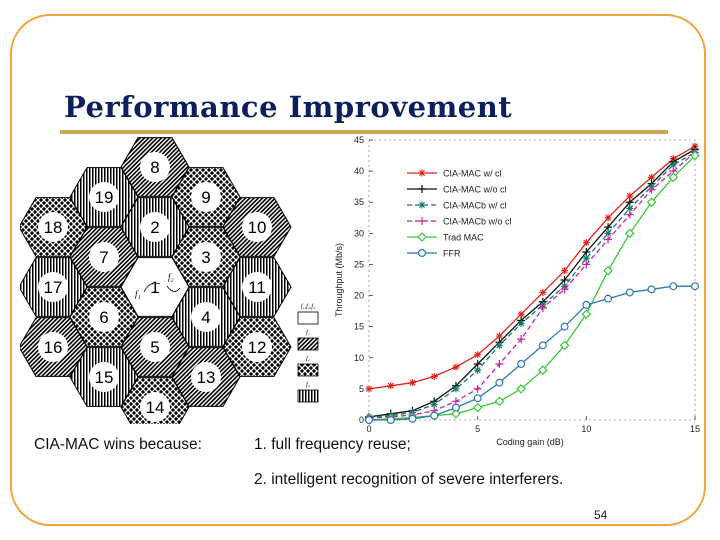 The width and height of the screenshot is (720, 540). I want to click on x-tick-label: 15, so click(695, 429).